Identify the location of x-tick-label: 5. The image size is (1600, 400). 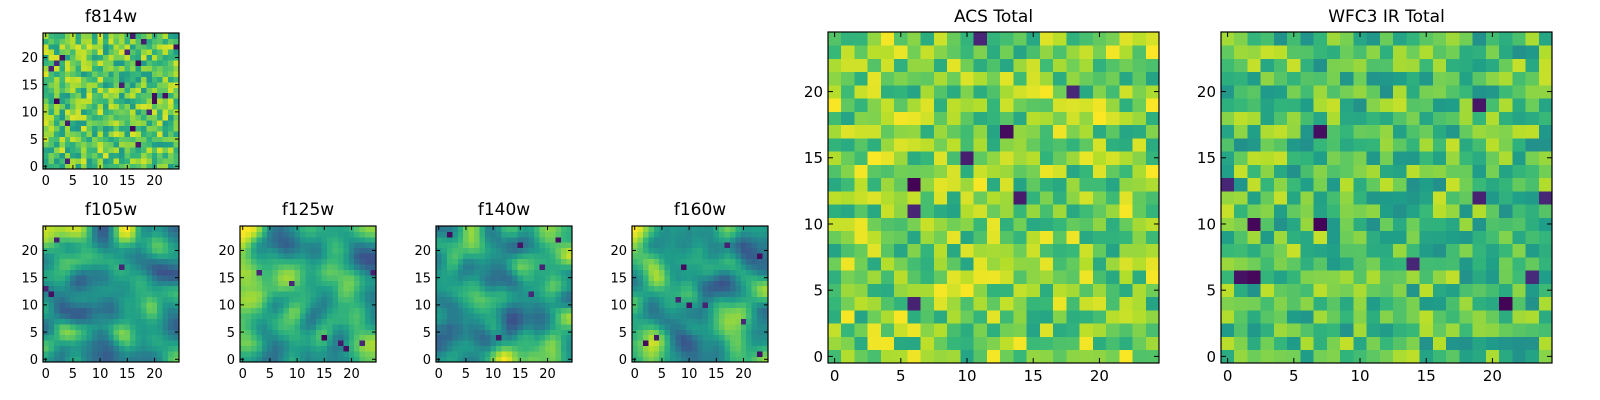
(901, 376).